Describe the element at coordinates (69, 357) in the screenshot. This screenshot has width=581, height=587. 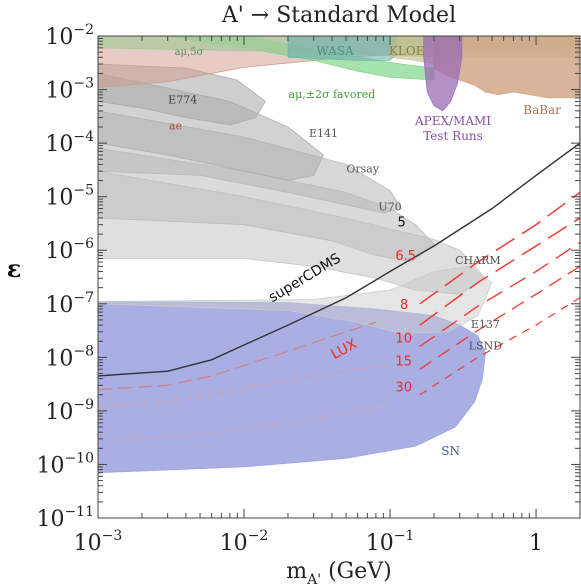
I see `y-tick-label: 10⁻⁸` at that location.